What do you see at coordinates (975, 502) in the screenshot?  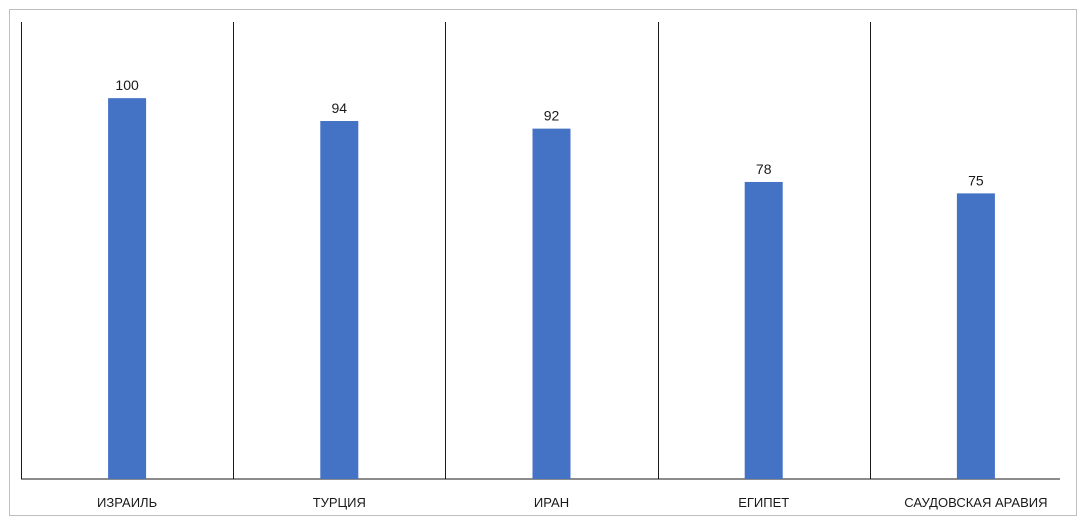 I see `x-tick-label: САУДОВСКАЯ АРАВИЯ` at bounding box center [975, 502].